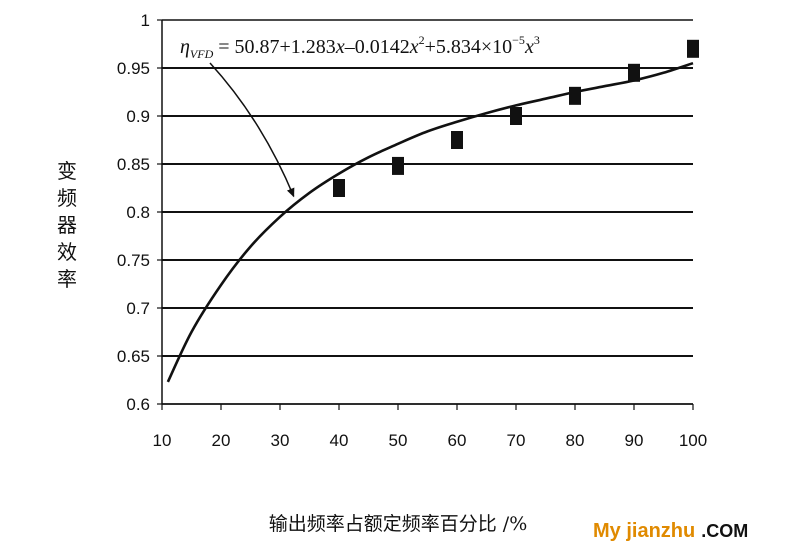  What do you see at coordinates (162, 440) in the screenshot?
I see `x-tick-label: 10` at bounding box center [162, 440].